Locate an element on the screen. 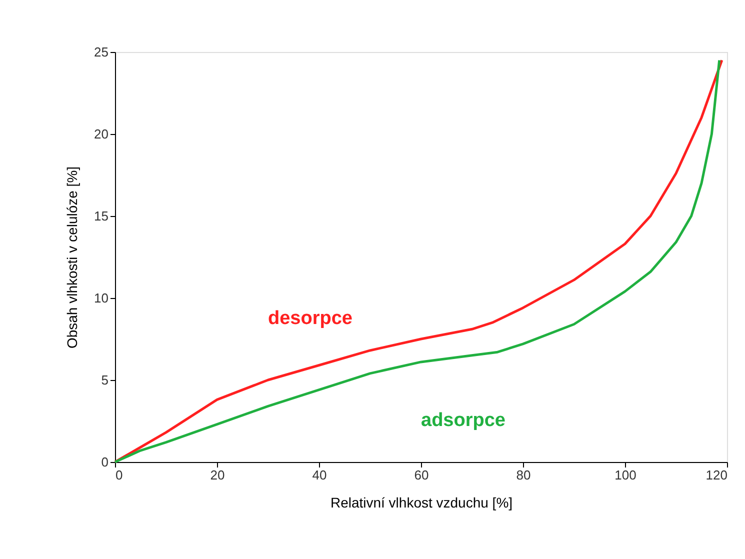 The width and height of the screenshot is (745, 559). x-tick-label: 0 is located at coordinates (119, 475).